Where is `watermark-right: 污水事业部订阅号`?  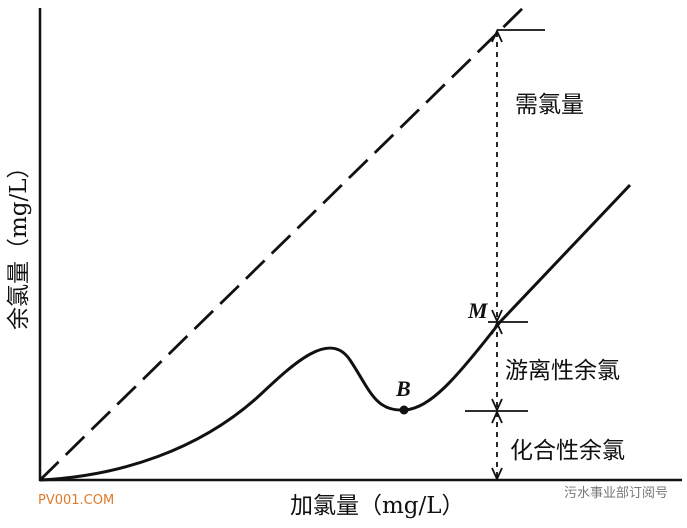 watermark-right: 污水事业部订阅号 is located at coordinates (616, 493).